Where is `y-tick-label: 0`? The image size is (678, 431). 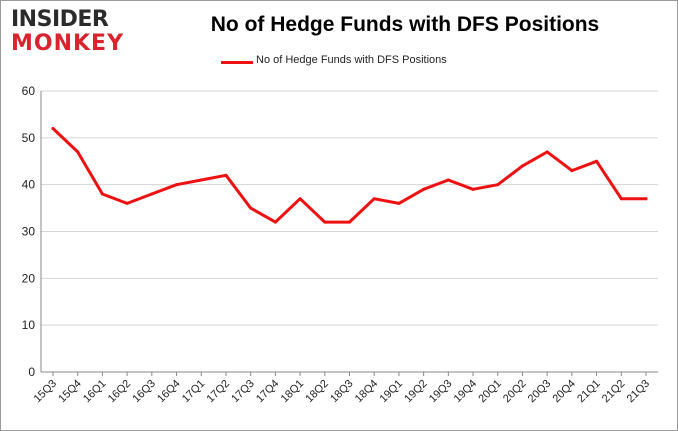
y-tick-label: 0 is located at coordinates (31, 372).